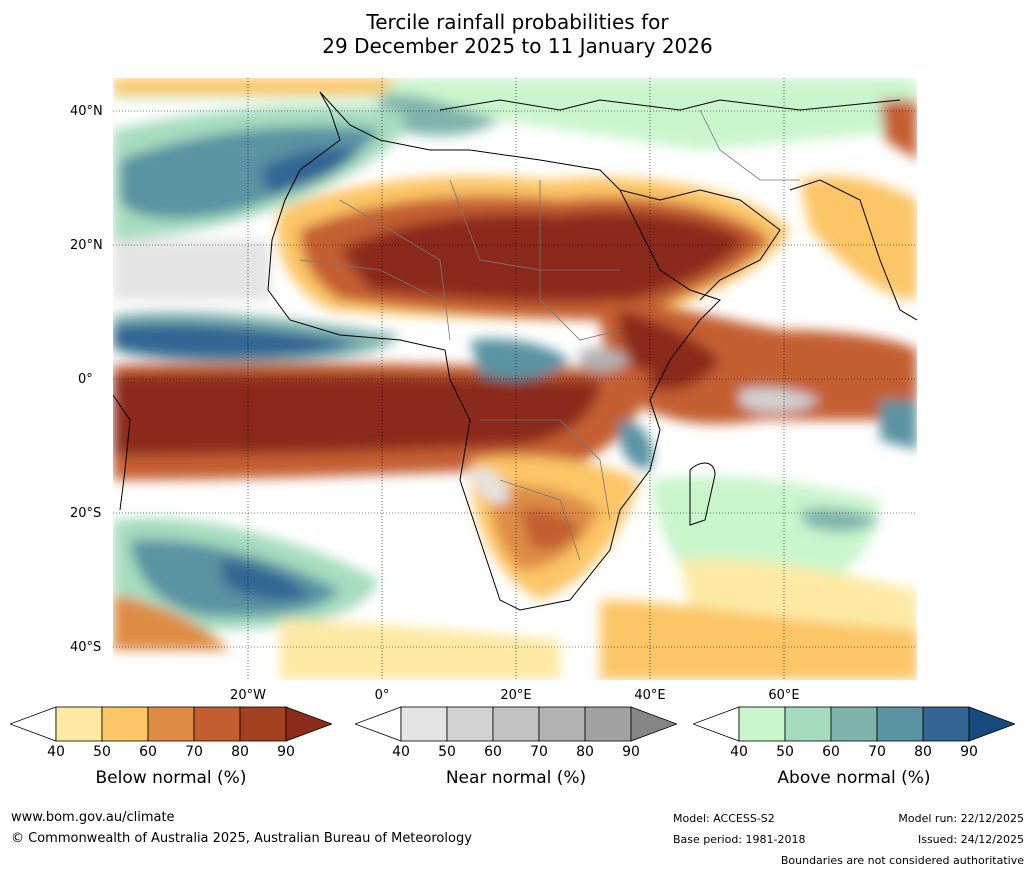 The height and width of the screenshot is (873, 1035). I want to click on above-tick-90: 90, so click(969, 752).